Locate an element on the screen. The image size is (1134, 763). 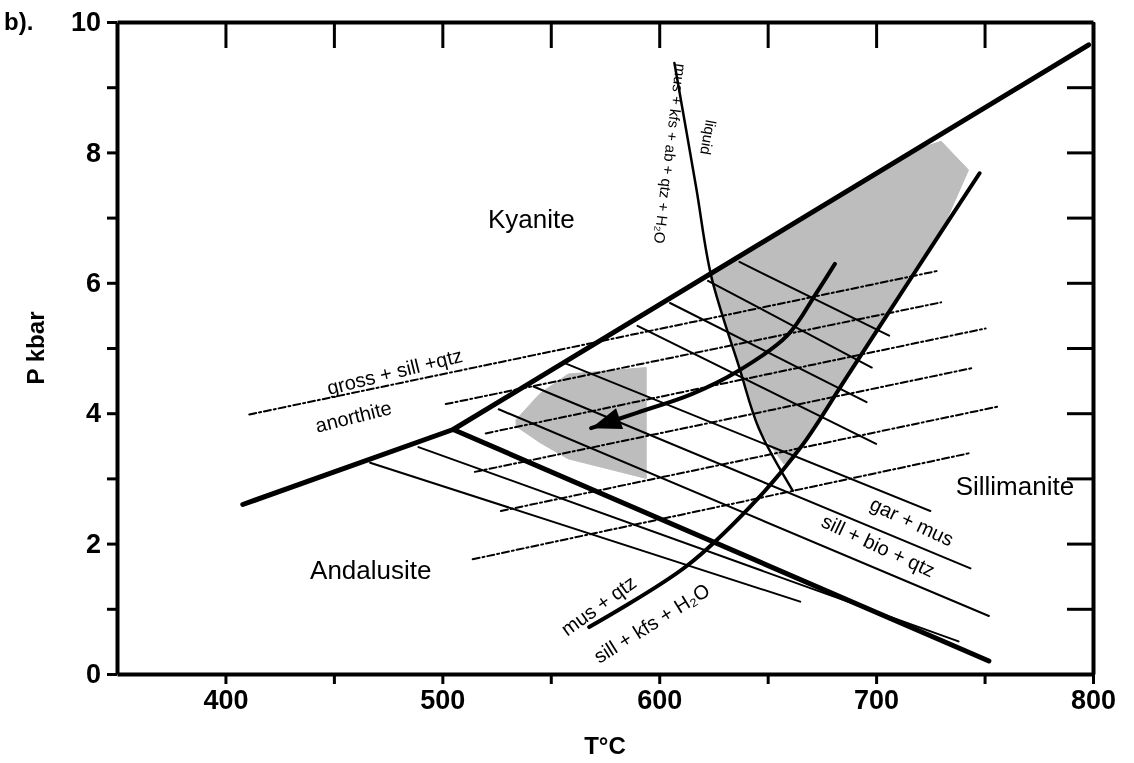
y-tick-label: 2 is located at coordinates (93, 543).